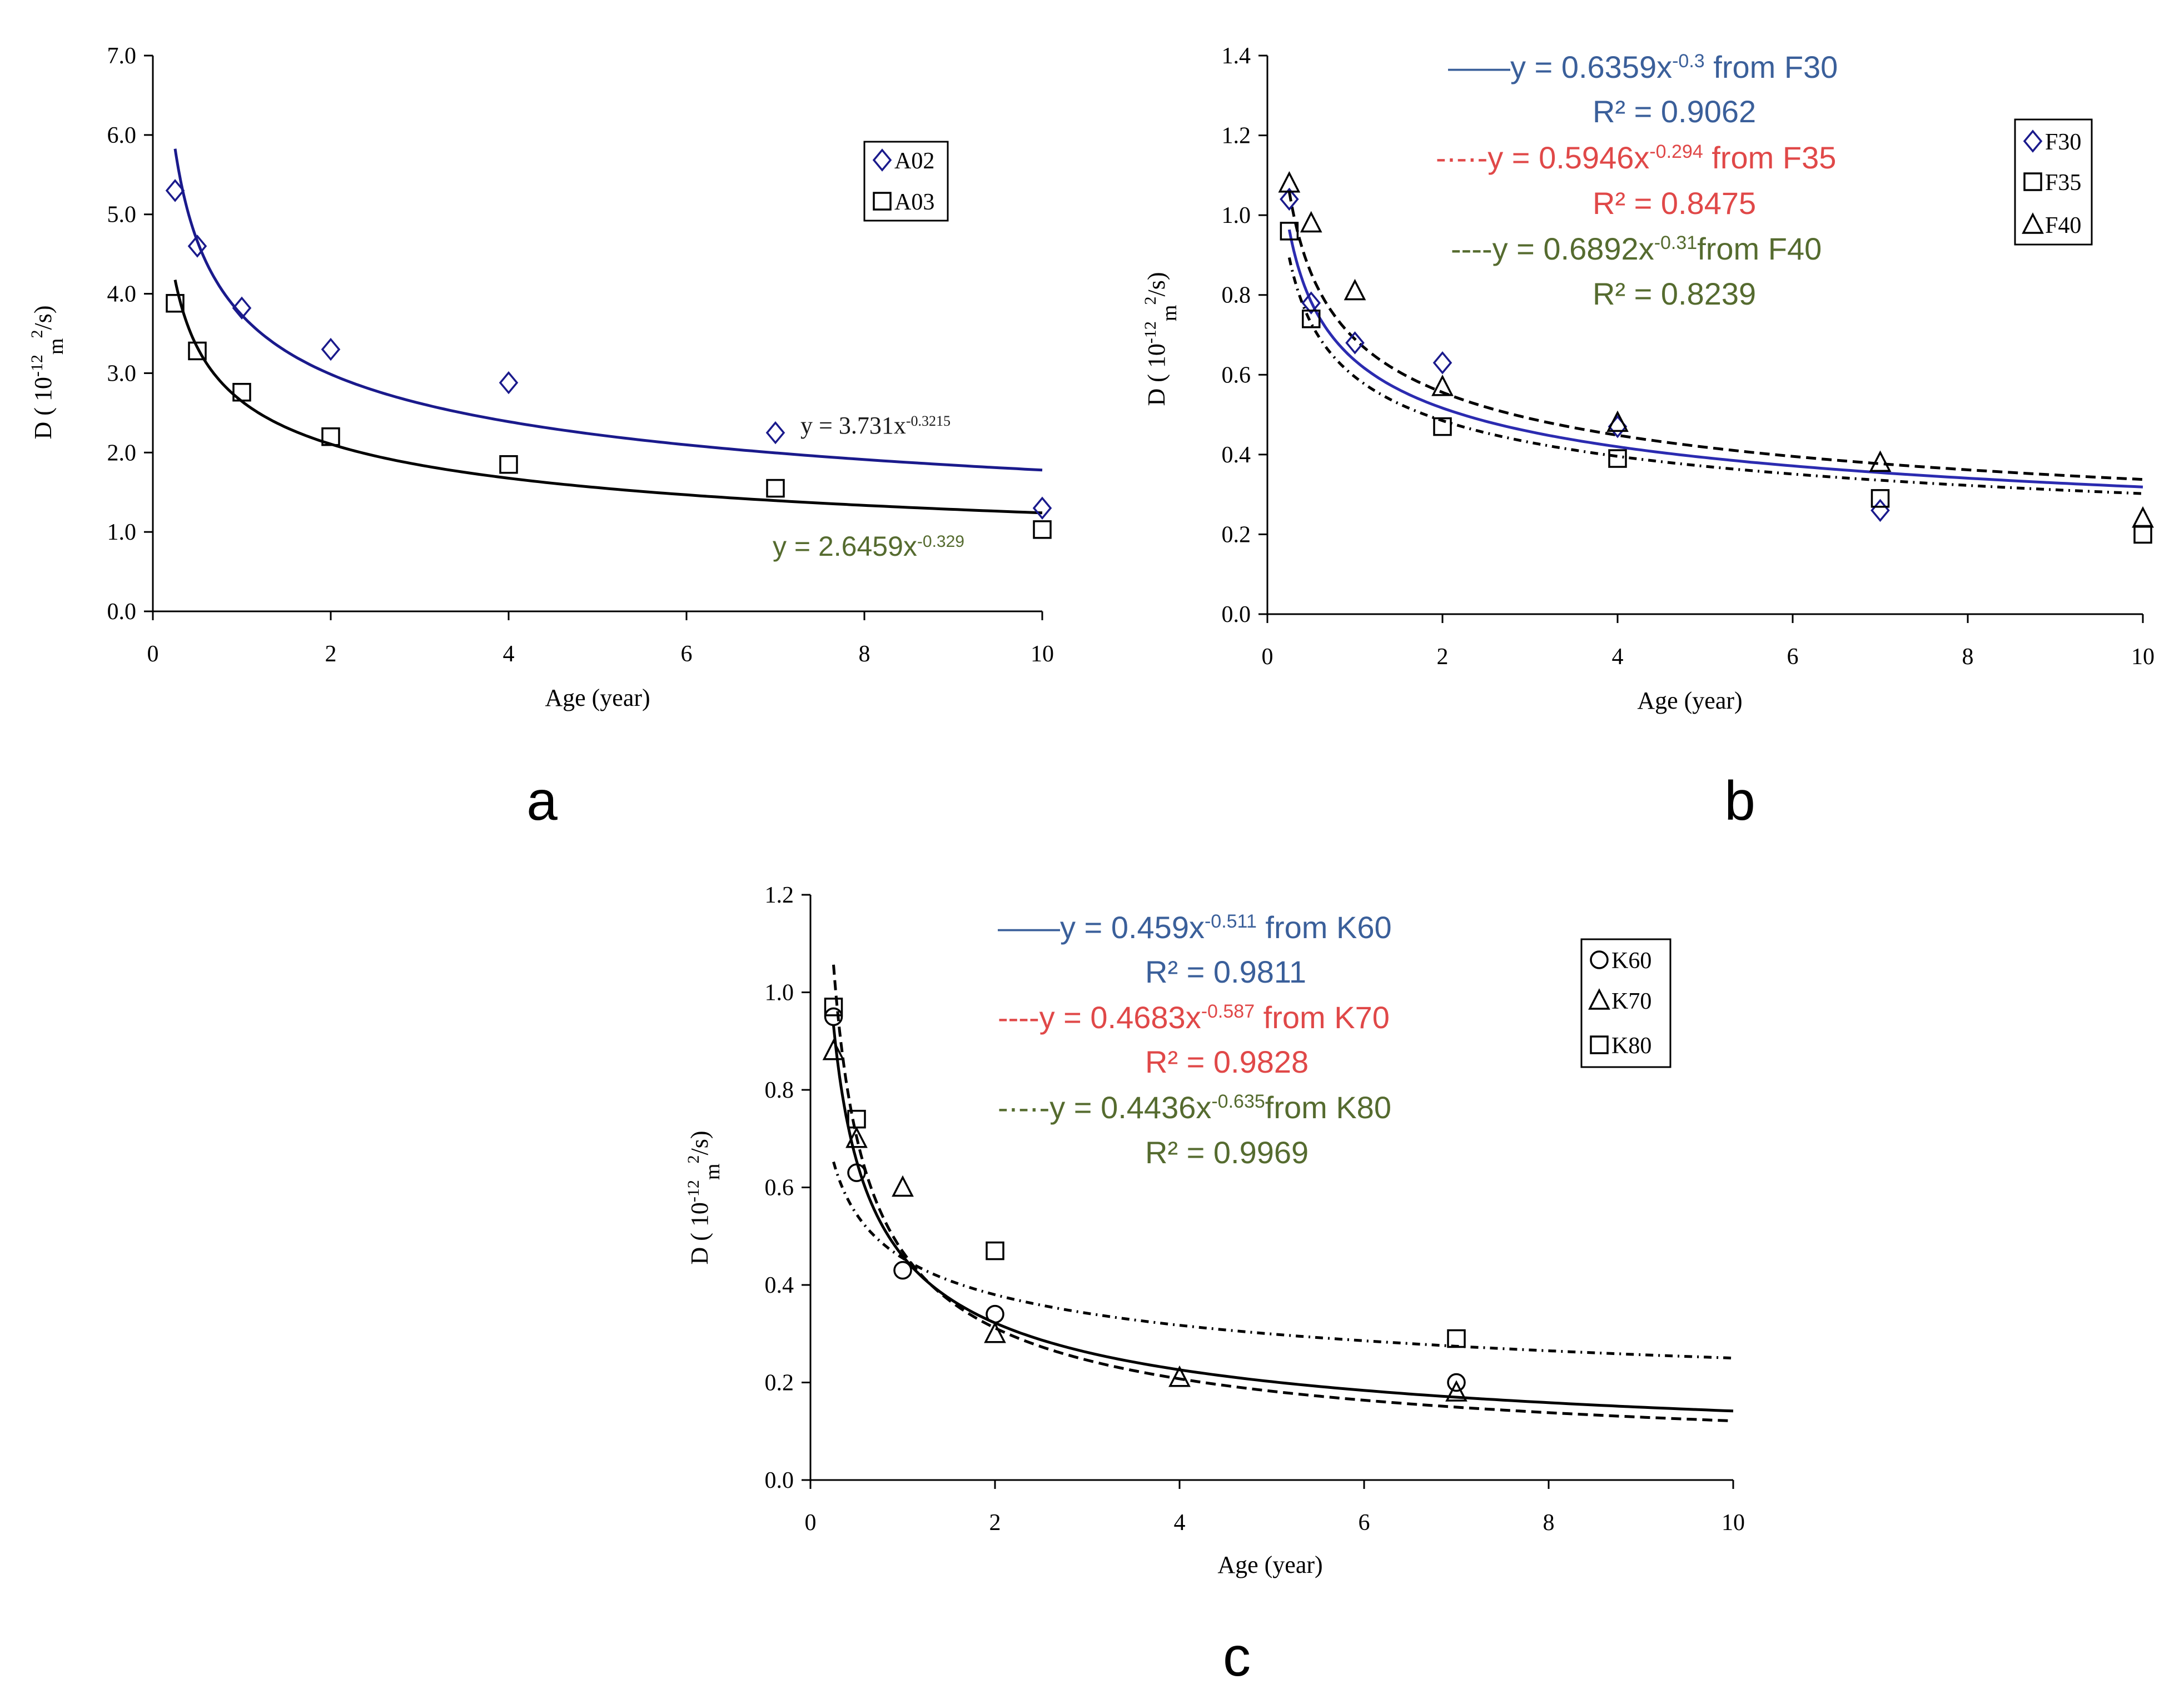 The image size is (2184, 1704). I want to click on panel-label-b: b, so click(1739, 801).